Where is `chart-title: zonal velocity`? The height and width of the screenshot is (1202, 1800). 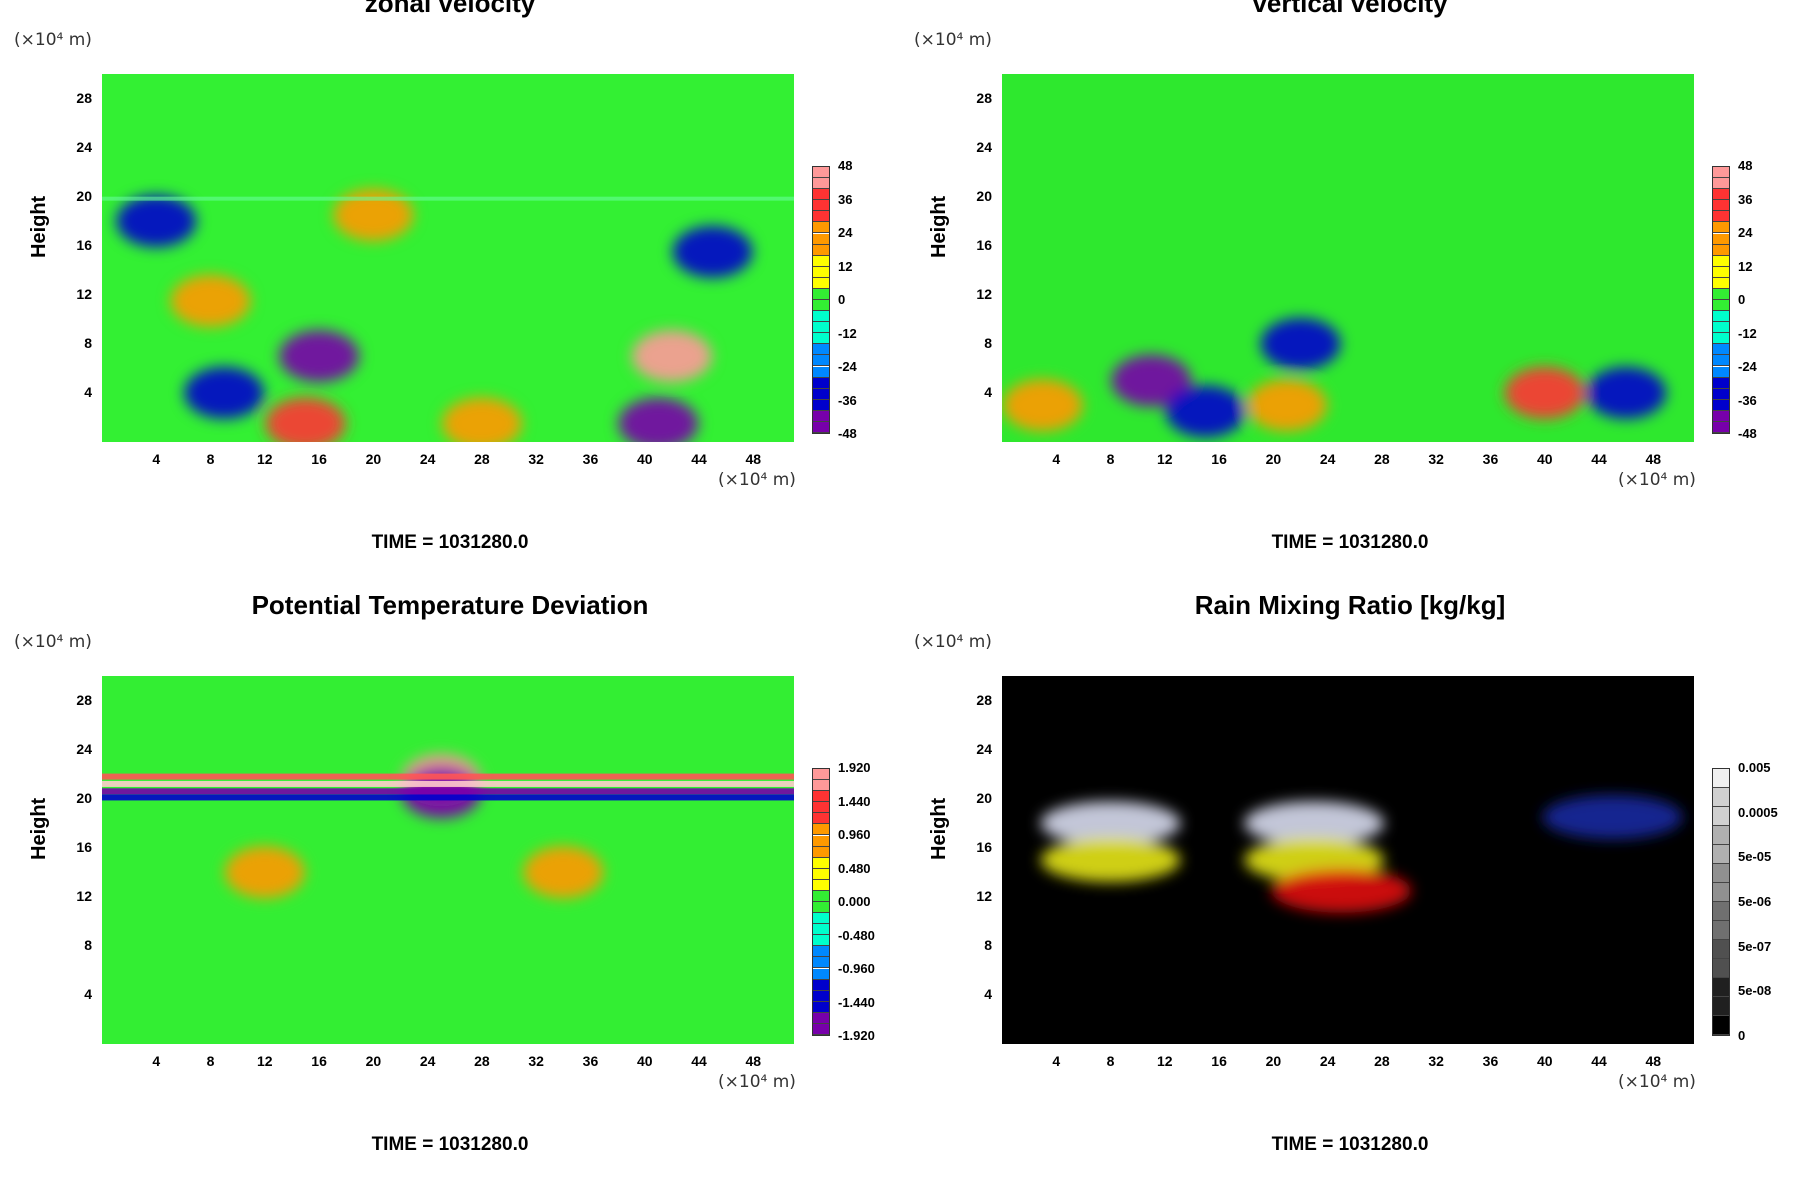
chart-title: zonal velocity is located at coordinates (450, 9).